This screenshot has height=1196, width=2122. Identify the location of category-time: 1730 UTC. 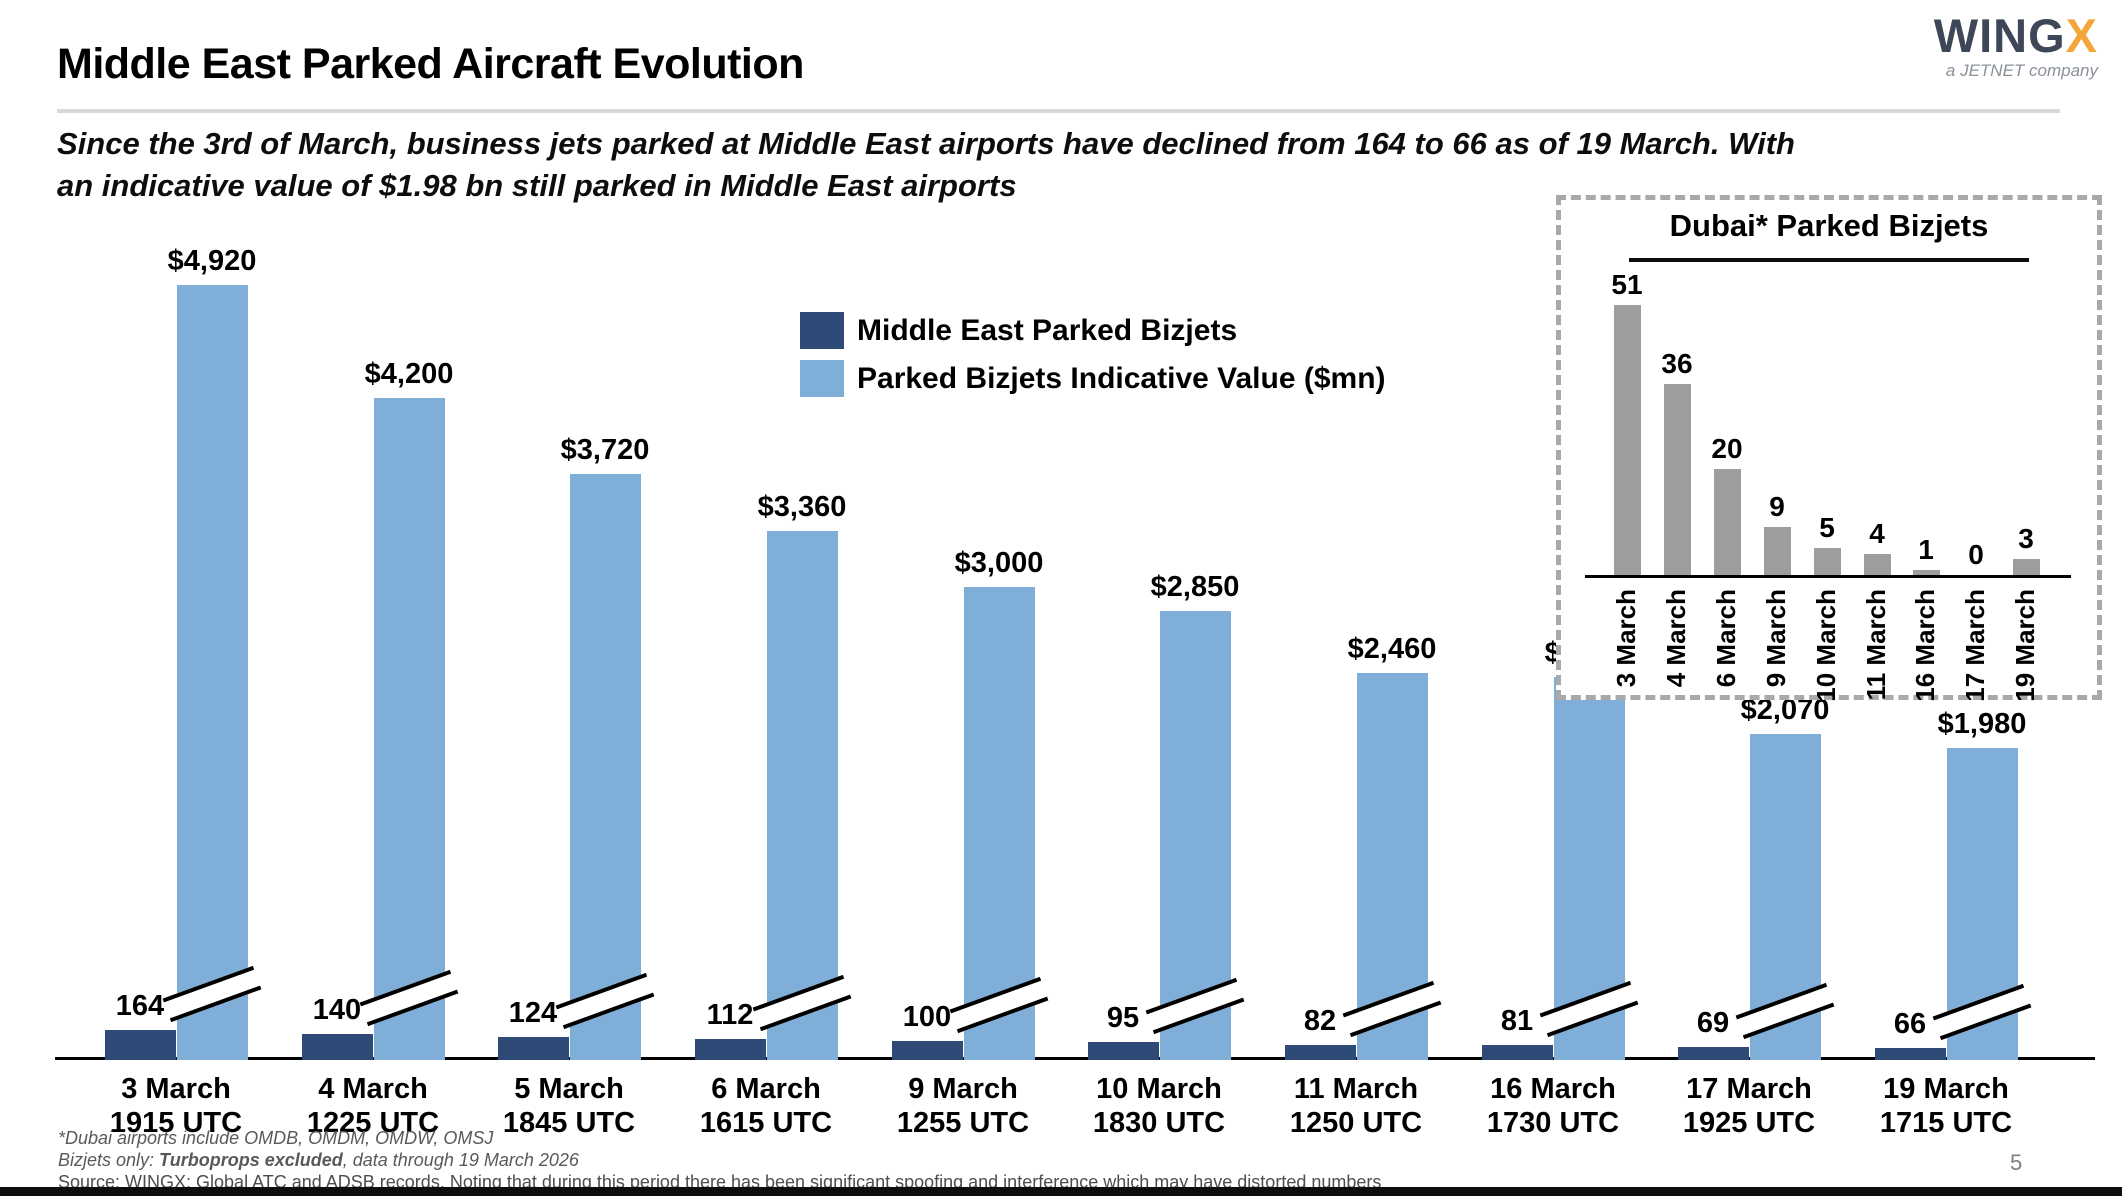
(1553, 1123).